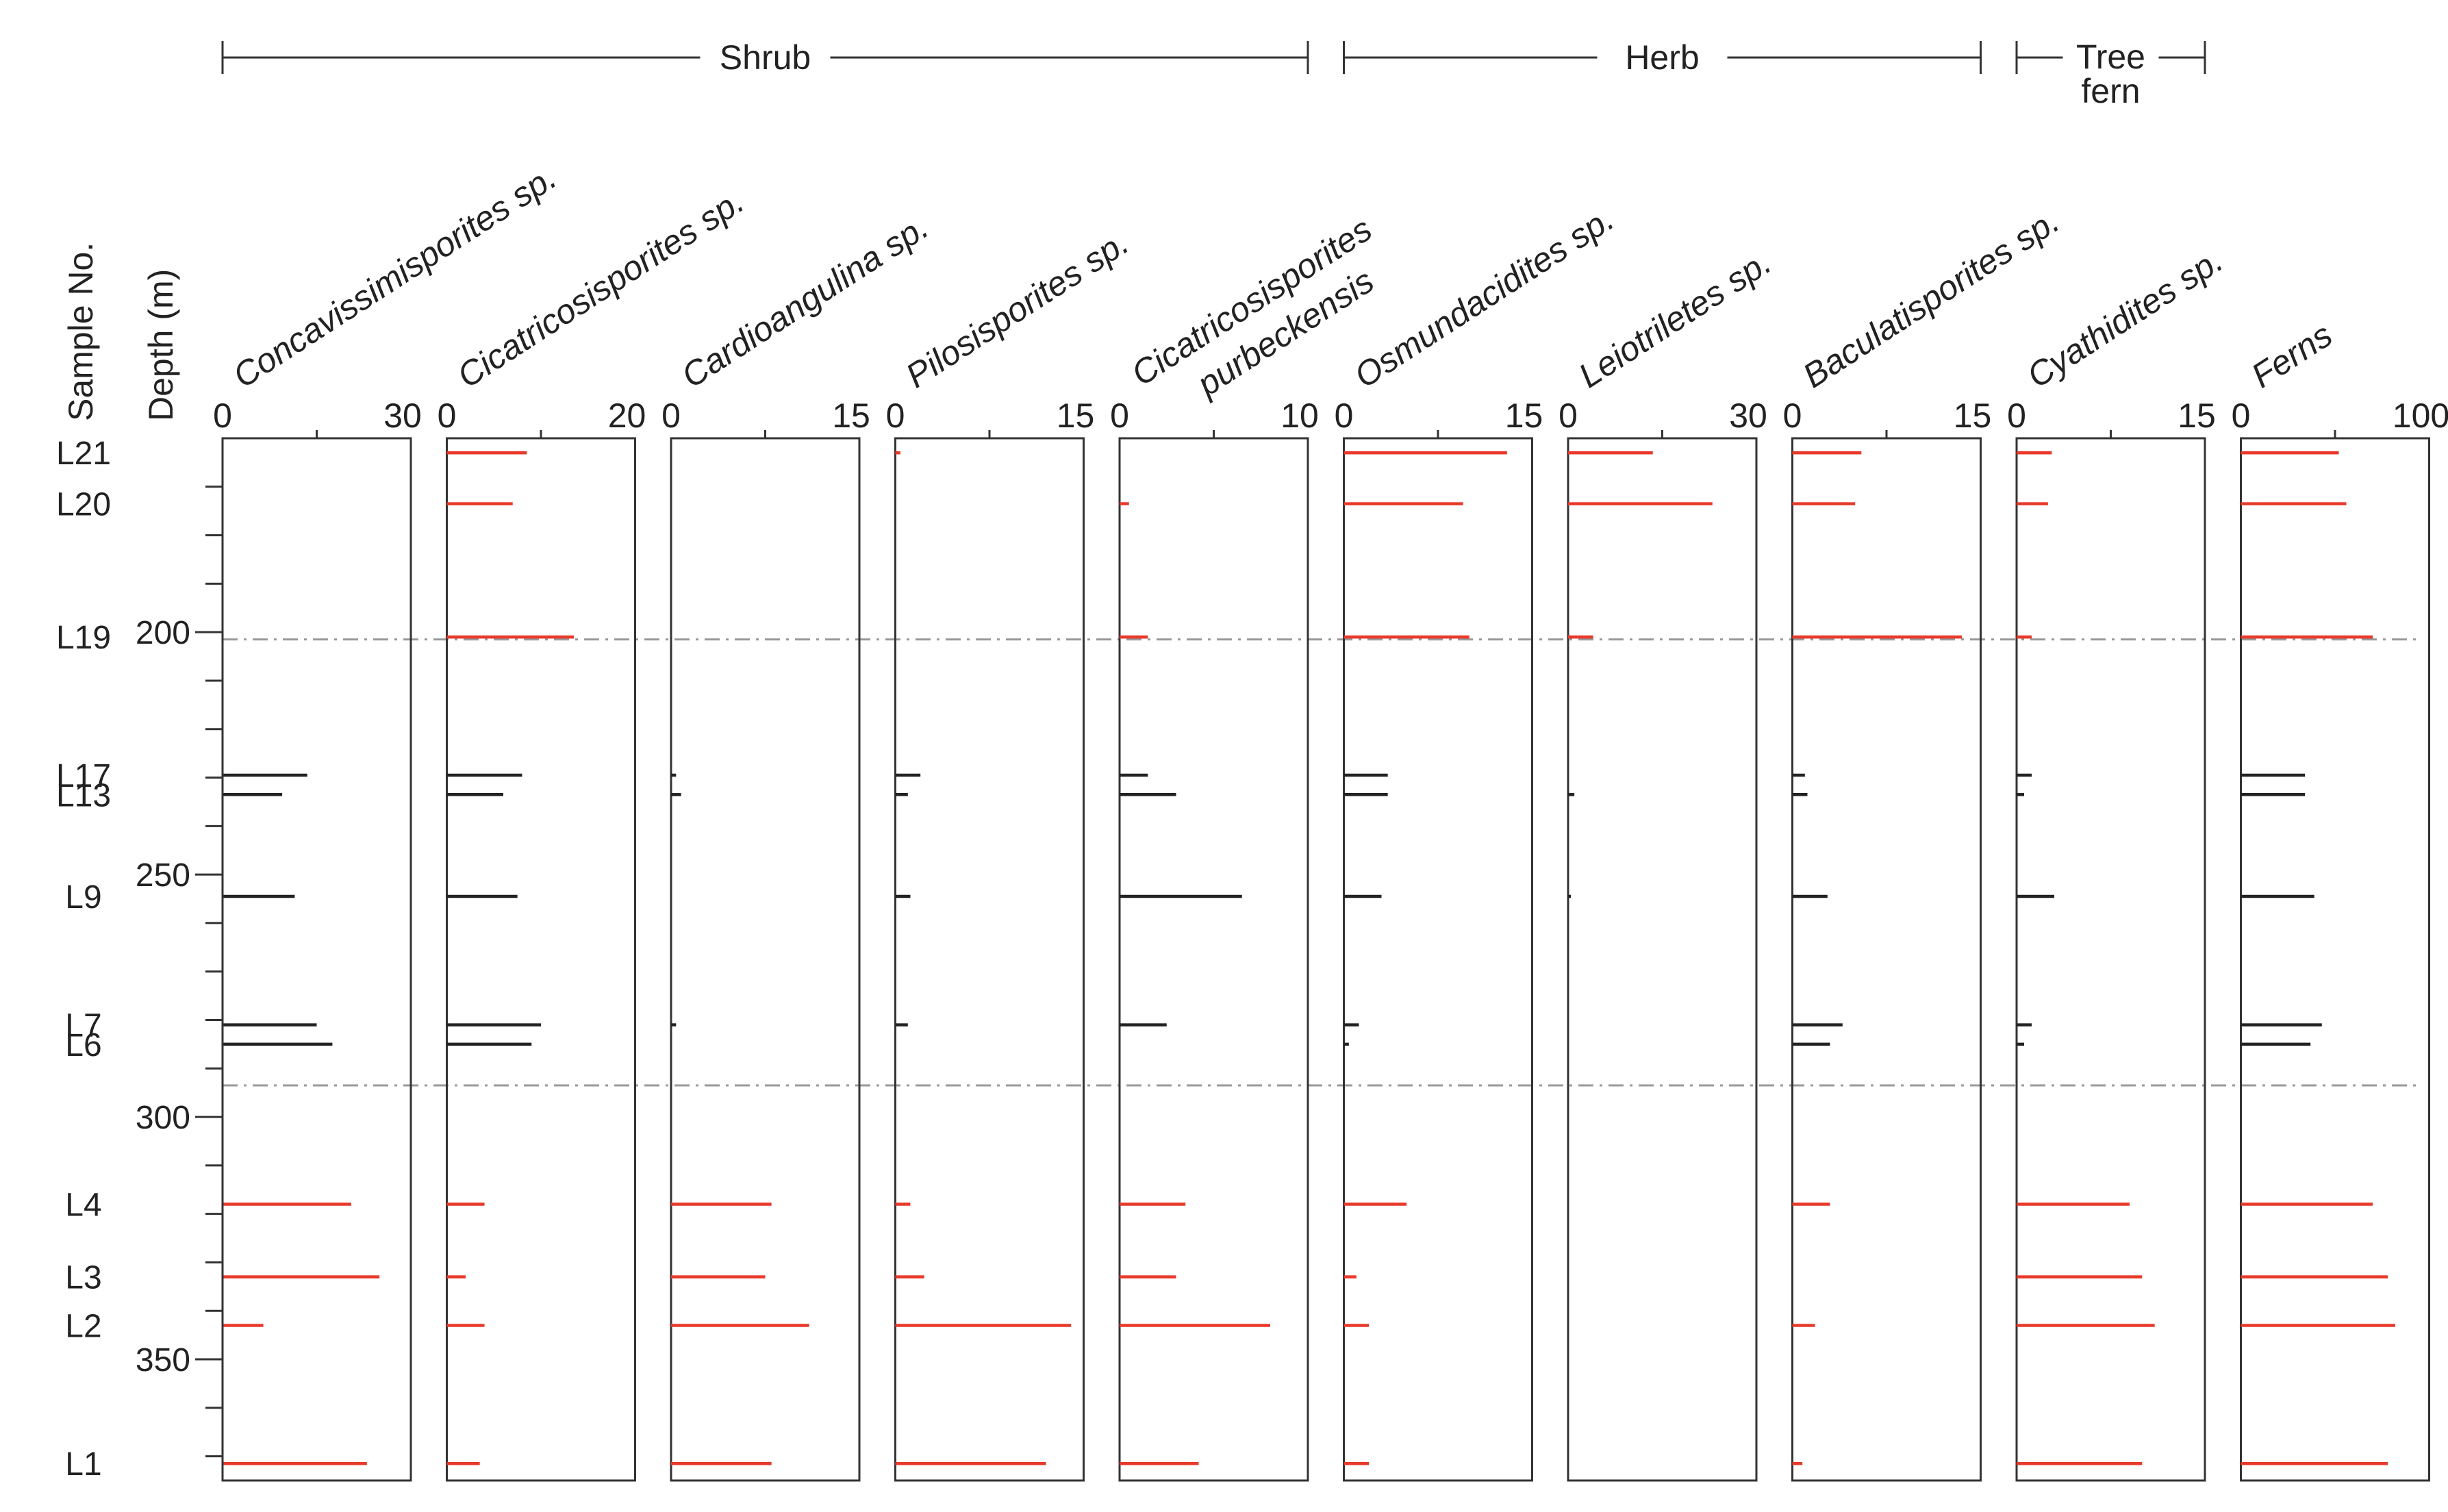 This screenshot has width=2448, height=1512. Describe the element at coordinates (2111, 939) in the screenshot. I see `panel-cyathidites-sp: 0 15` at that location.